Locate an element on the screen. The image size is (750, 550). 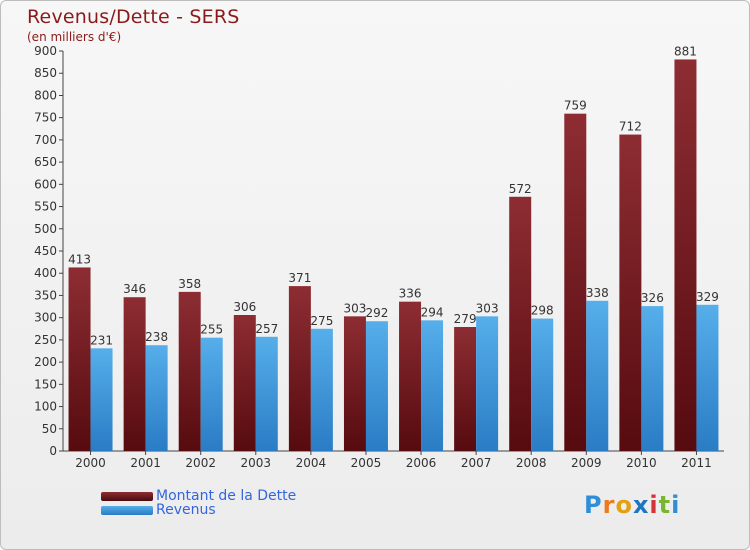
y-tick-label: 200 is located at coordinates (45, 362).